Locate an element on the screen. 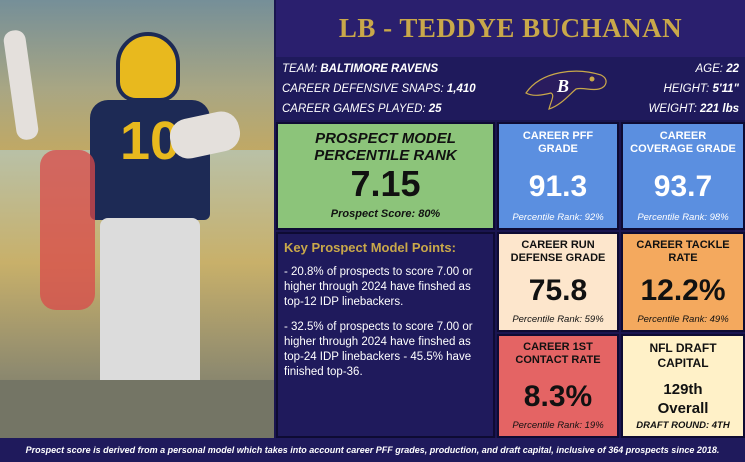 The width and height of the screenshot is (745, 462). team-value: BALTIMORE RAVENS is located at coordinates (379, 69).